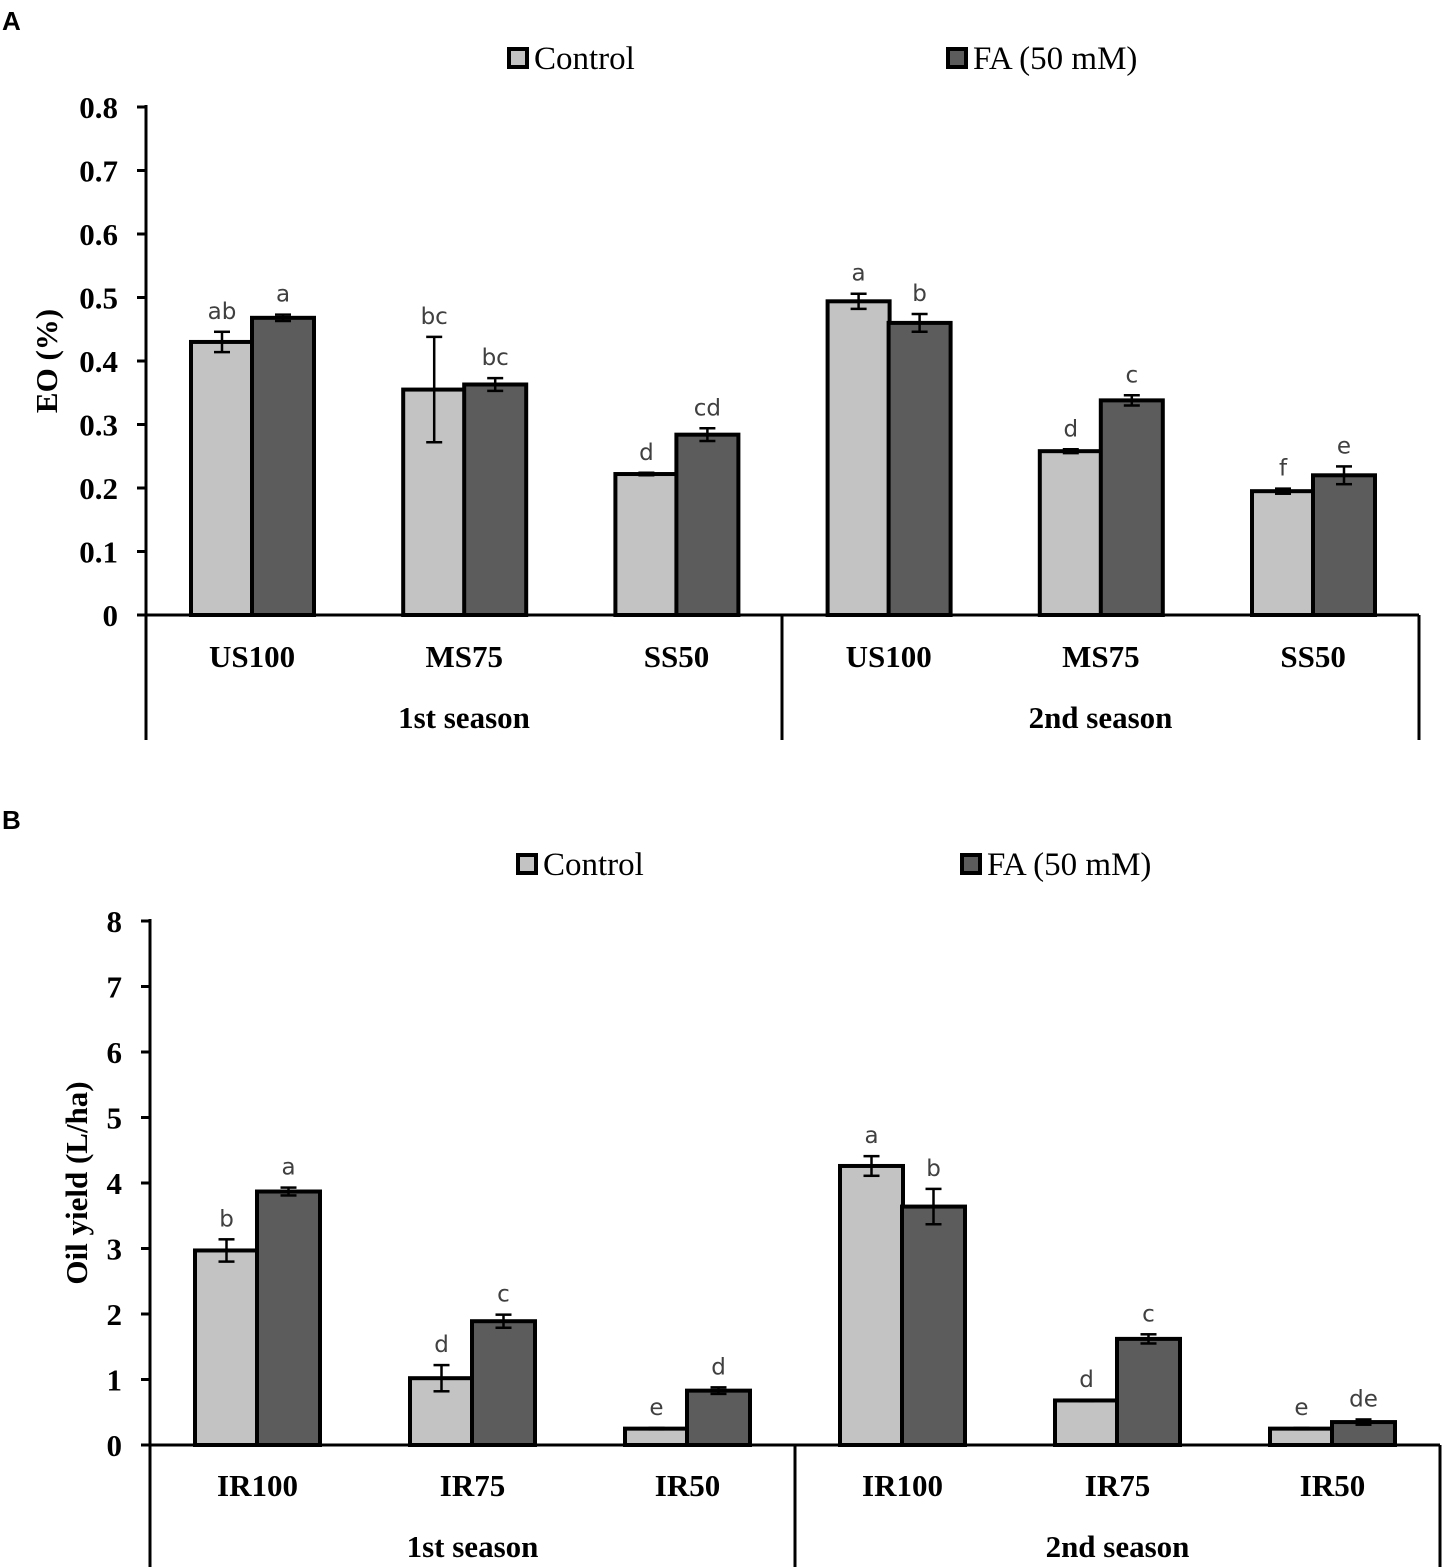 This screenshot has width=1448, height=1567. I want to click on a-ytick-label: 0.4, so click(98, 361).